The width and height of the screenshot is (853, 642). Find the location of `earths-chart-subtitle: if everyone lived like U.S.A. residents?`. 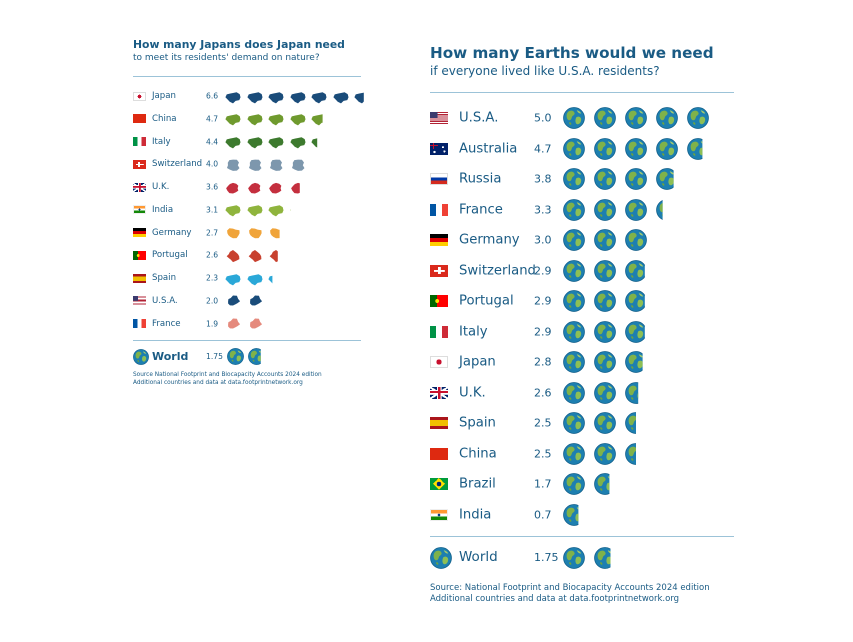

earths-chart-subtitle: if everyone lived like U.S.A. residents? is located at coordinates (545, 71).